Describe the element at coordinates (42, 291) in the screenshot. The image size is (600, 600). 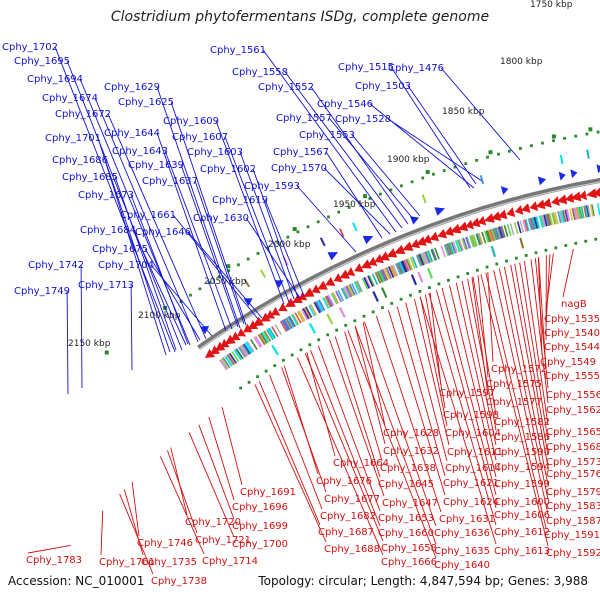
I see `forward-gene-label: Cphy_1749` at that location.